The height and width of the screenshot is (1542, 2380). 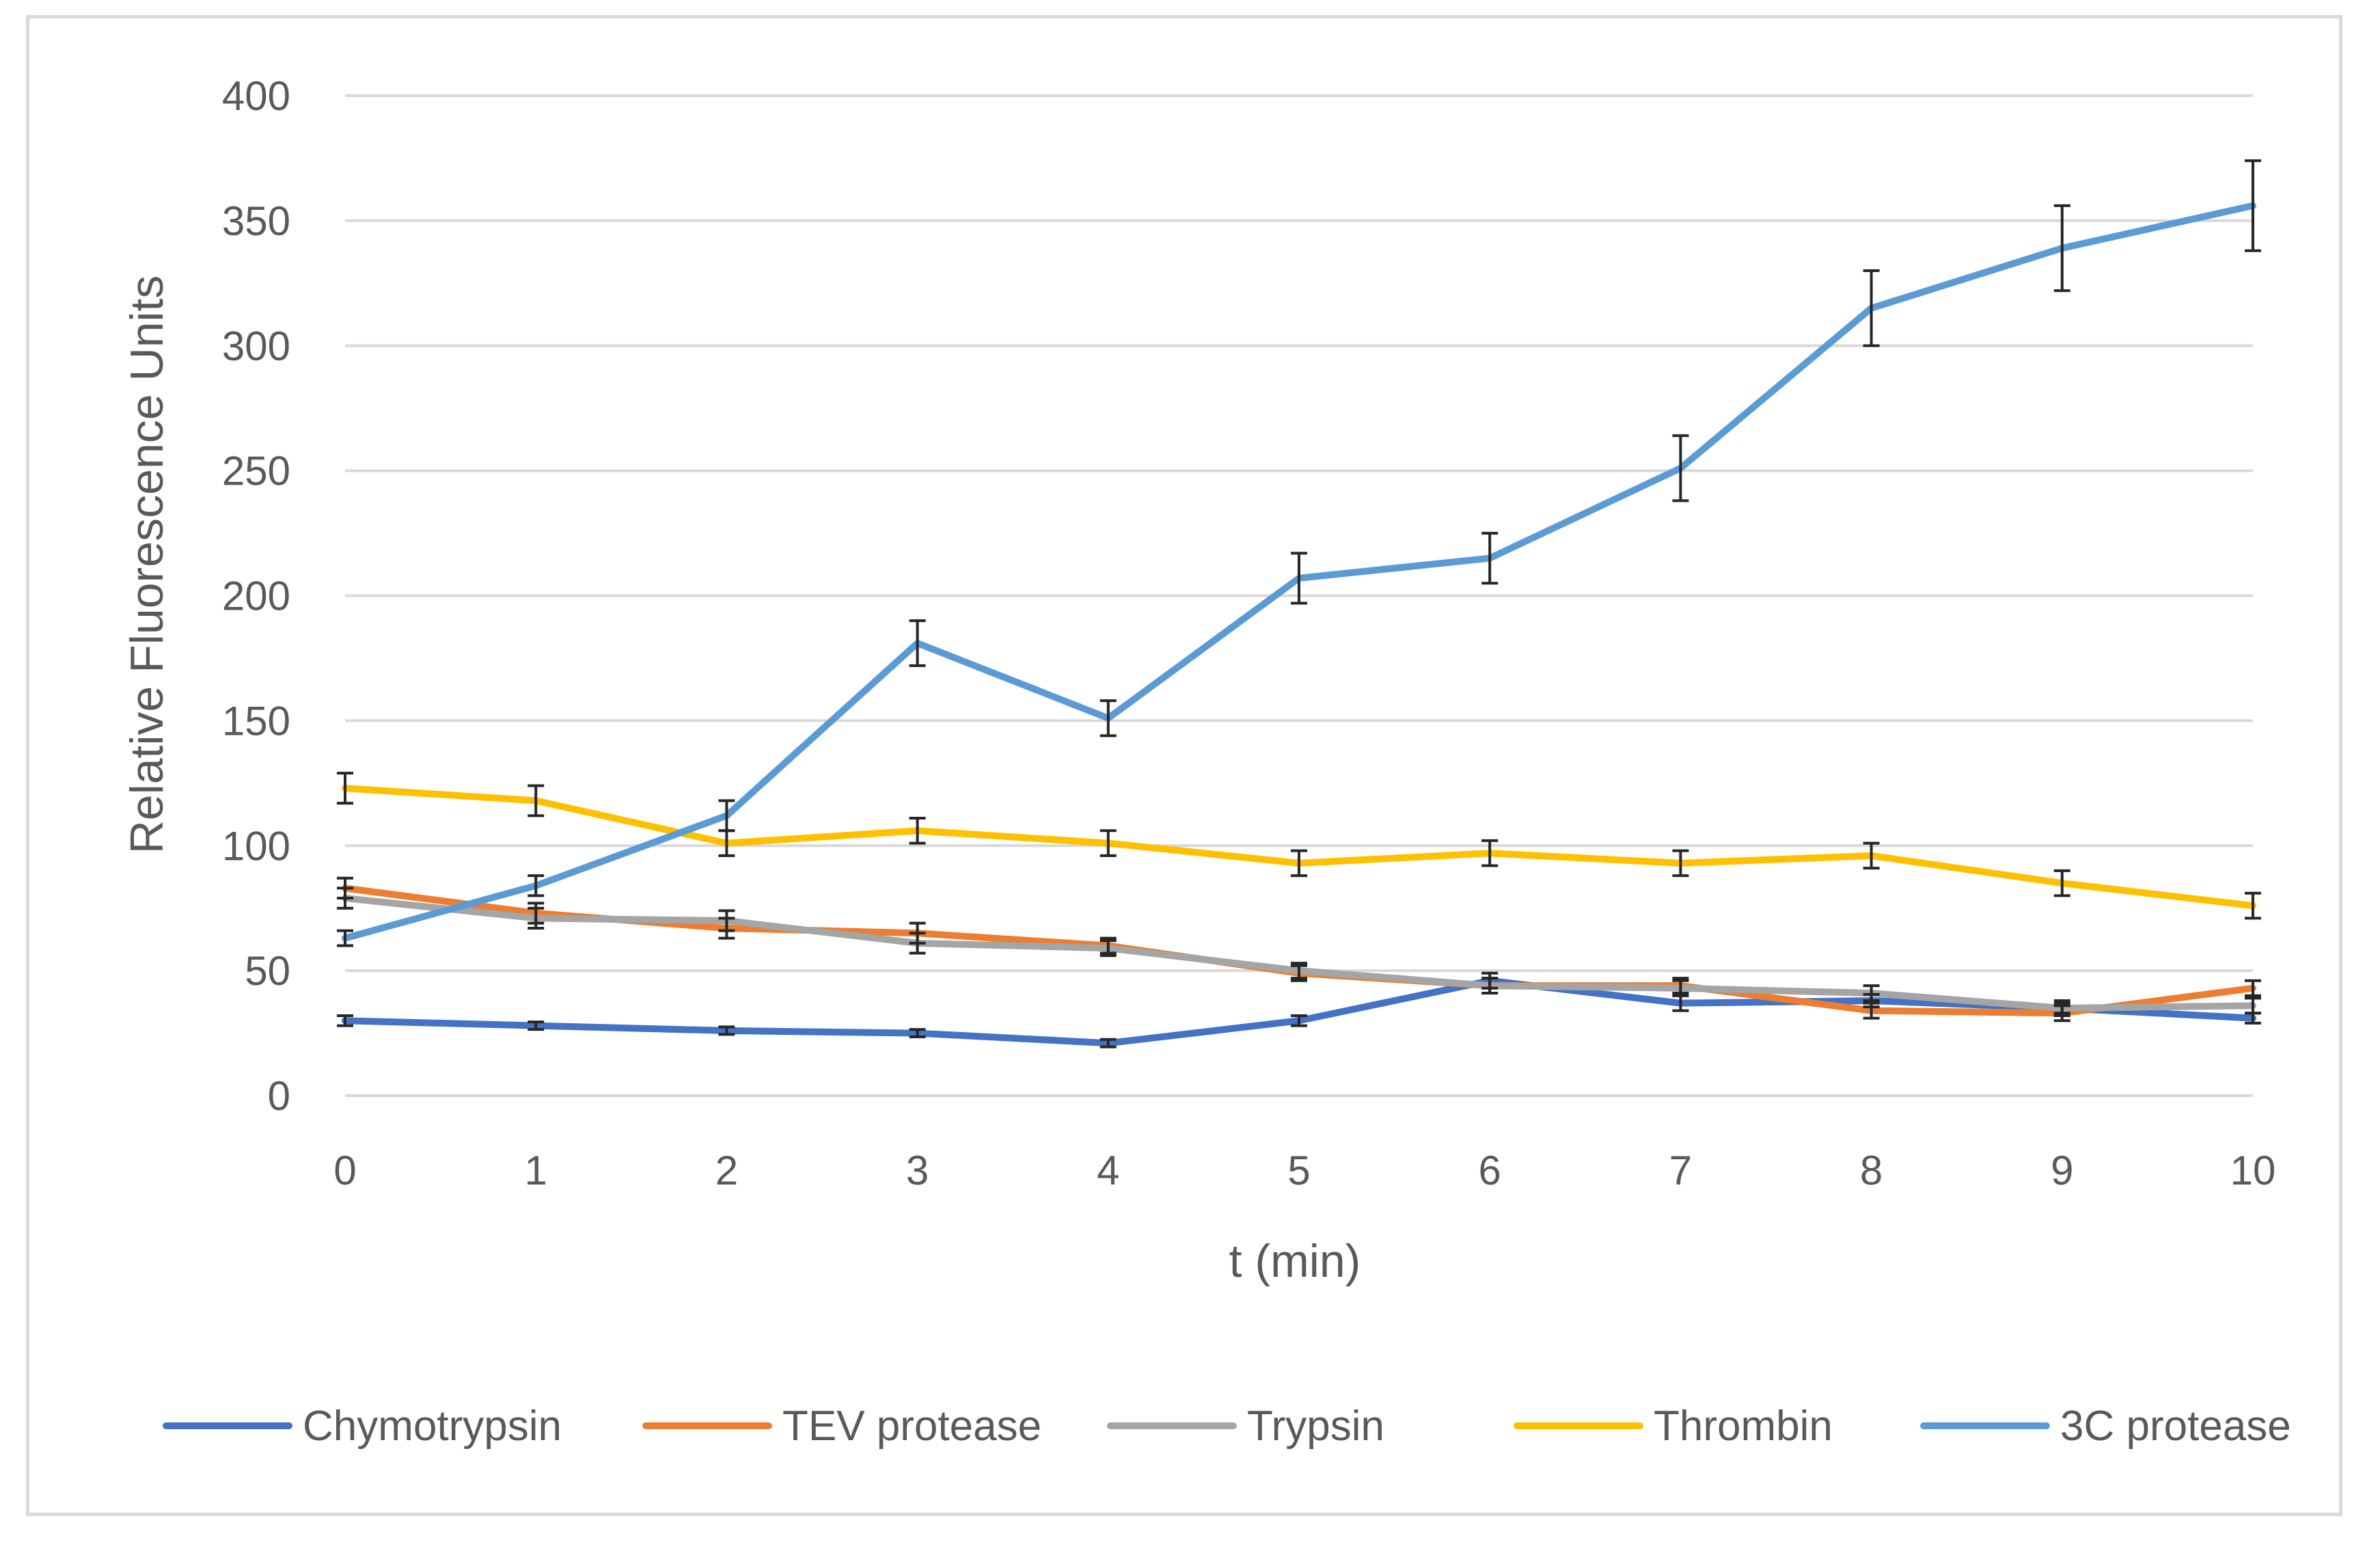 I want to click on x-tick-label: 8, so click(x=1871, y=1170).